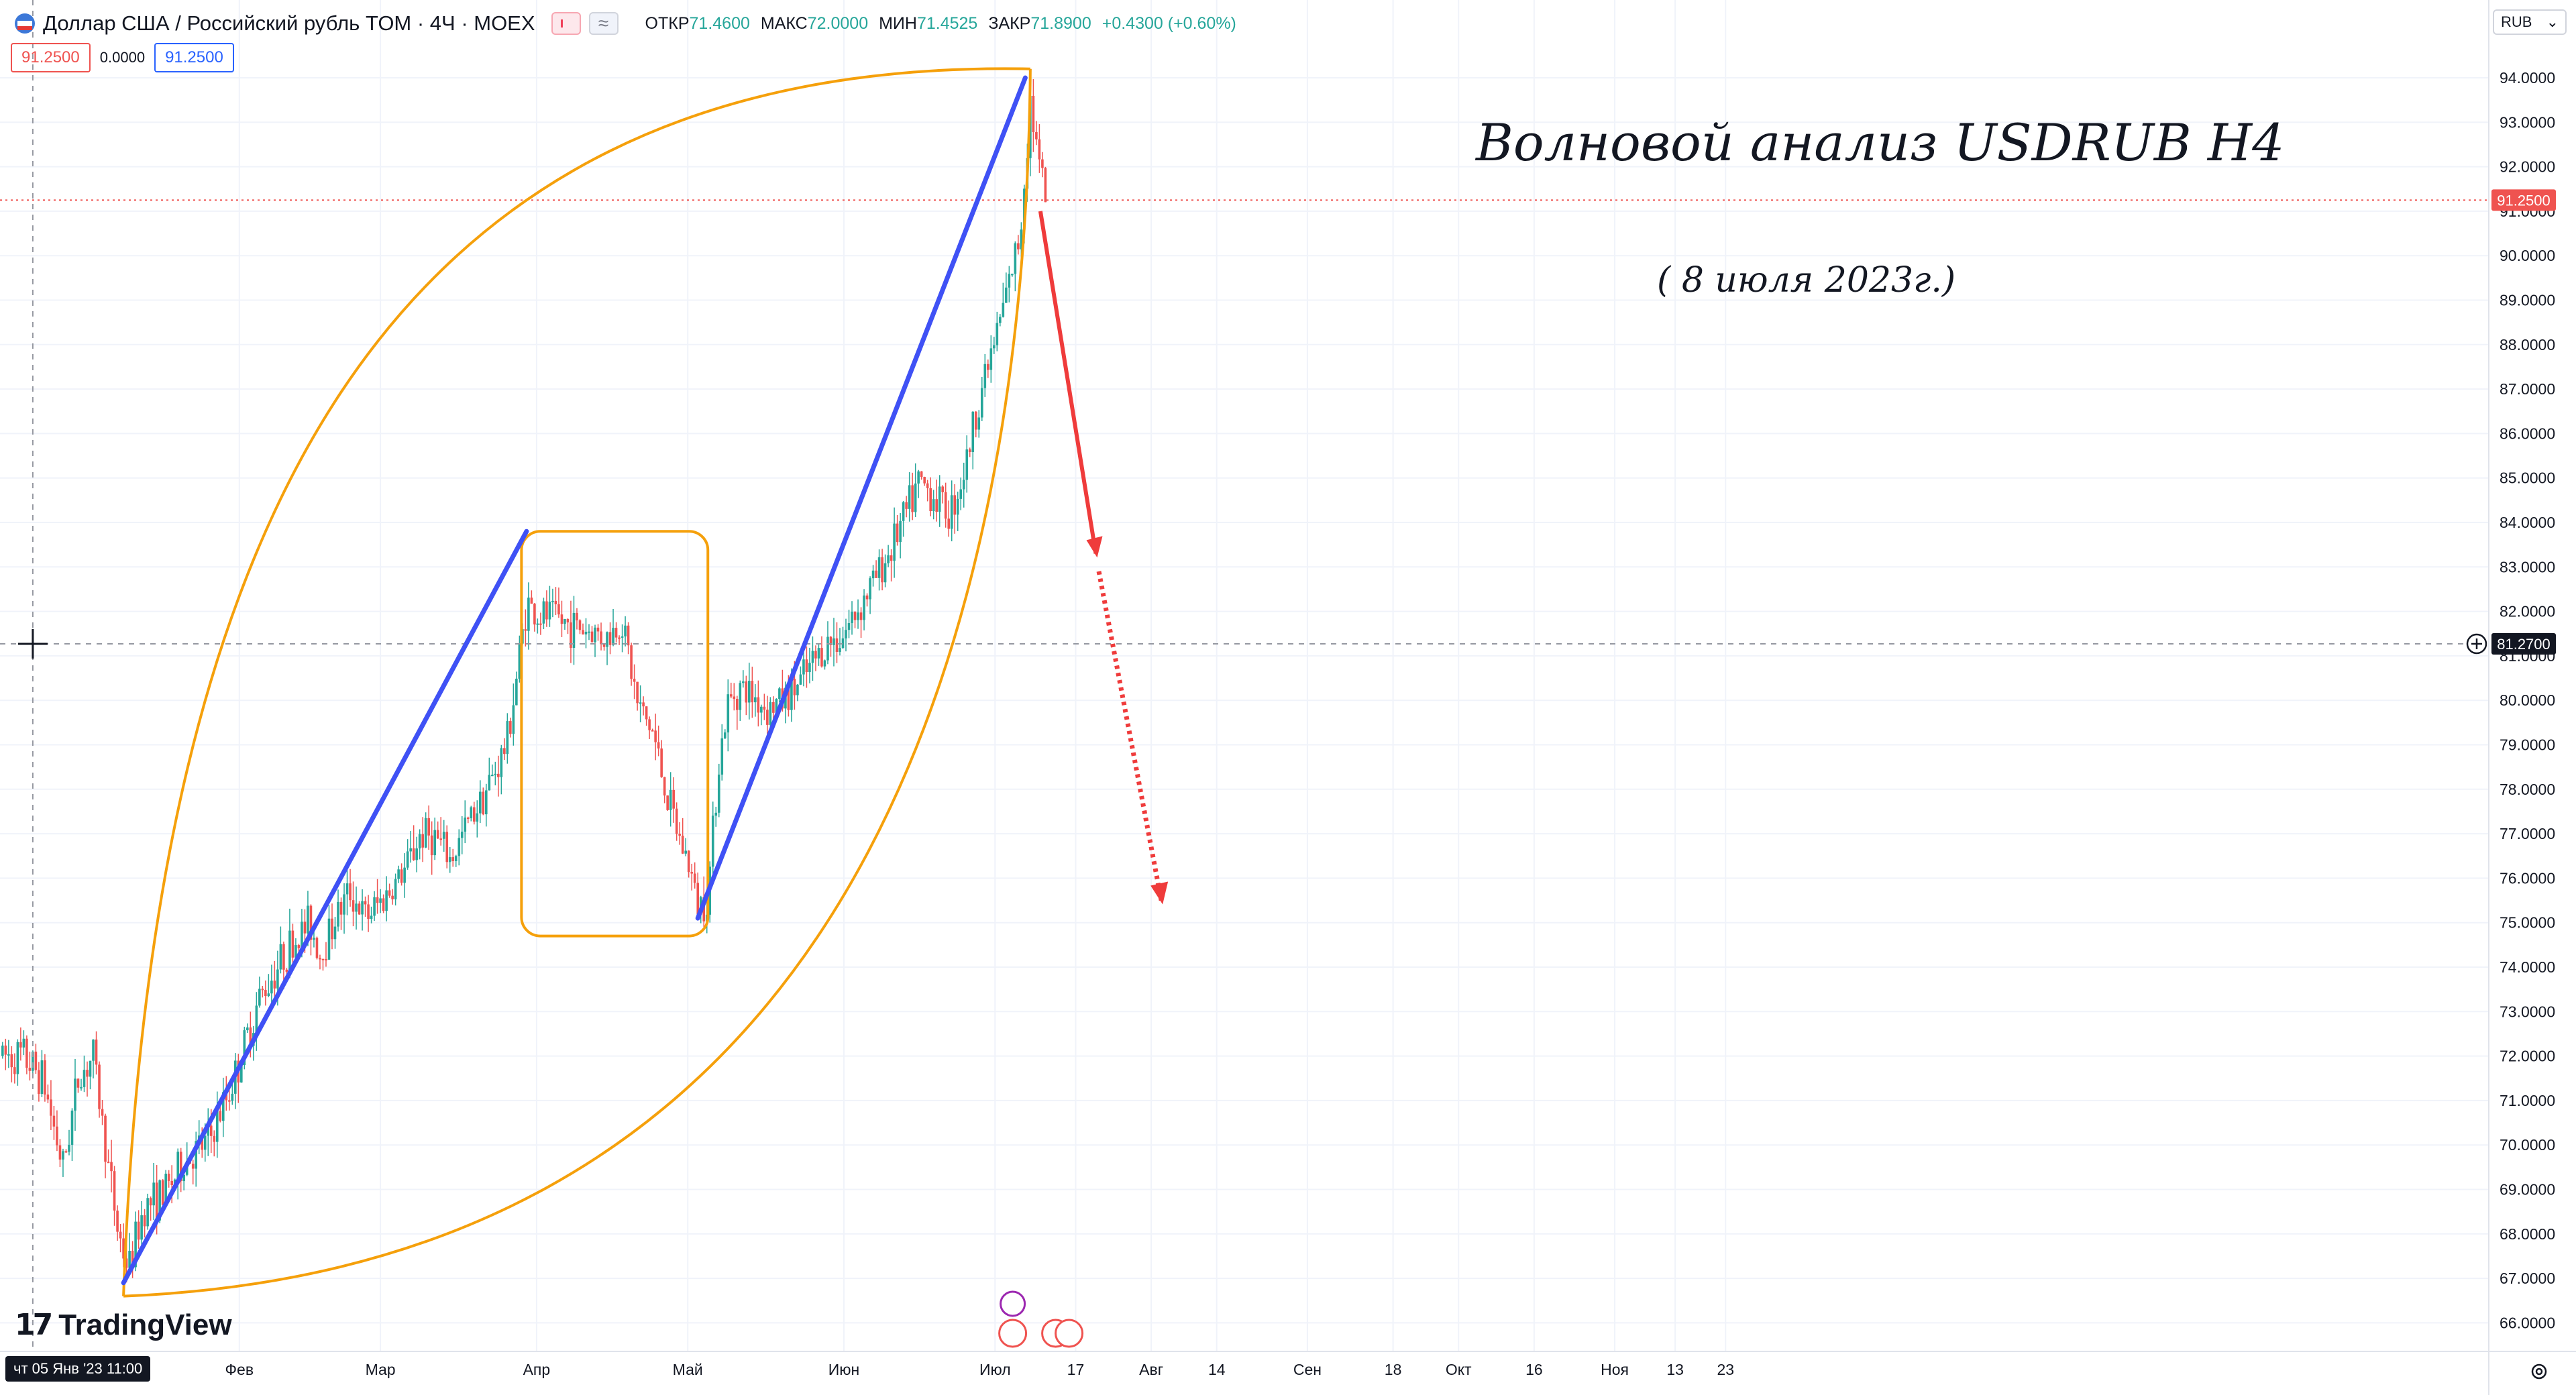 The image size is (2576, 1395). What do you see at coordinates (1459, 1369) in the screenshot?
I see `x-tick-label: Окт` at bounding box center [1459, 1369].